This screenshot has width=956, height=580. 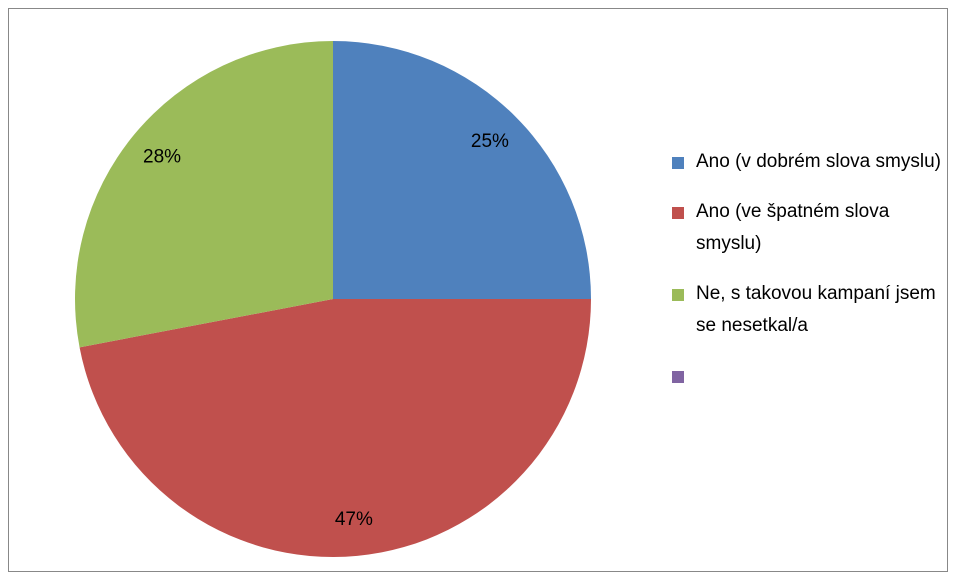 I want to click on legend-entry: Ano (v dobrém slova smyslu), so click(x=807, y=162).